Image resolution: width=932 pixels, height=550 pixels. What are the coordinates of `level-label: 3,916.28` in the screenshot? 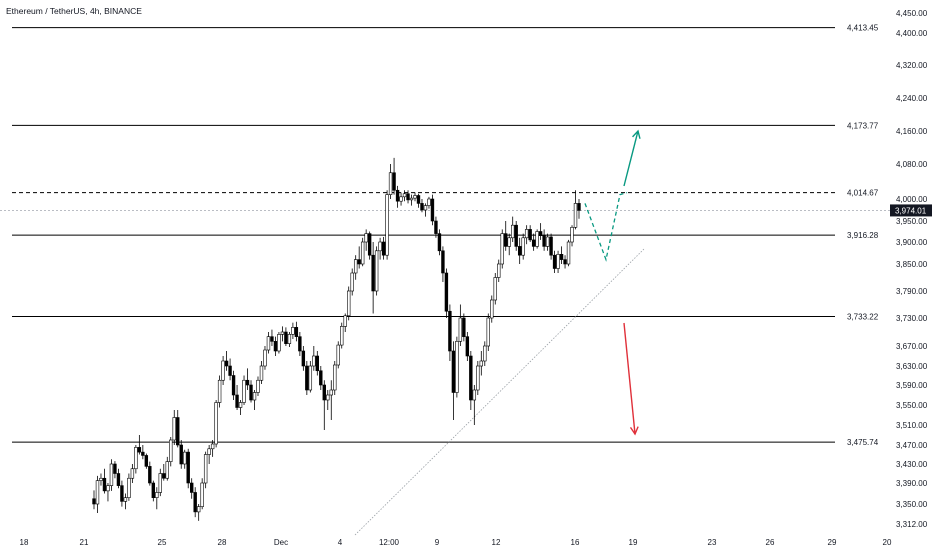 It's located at (863, 235).